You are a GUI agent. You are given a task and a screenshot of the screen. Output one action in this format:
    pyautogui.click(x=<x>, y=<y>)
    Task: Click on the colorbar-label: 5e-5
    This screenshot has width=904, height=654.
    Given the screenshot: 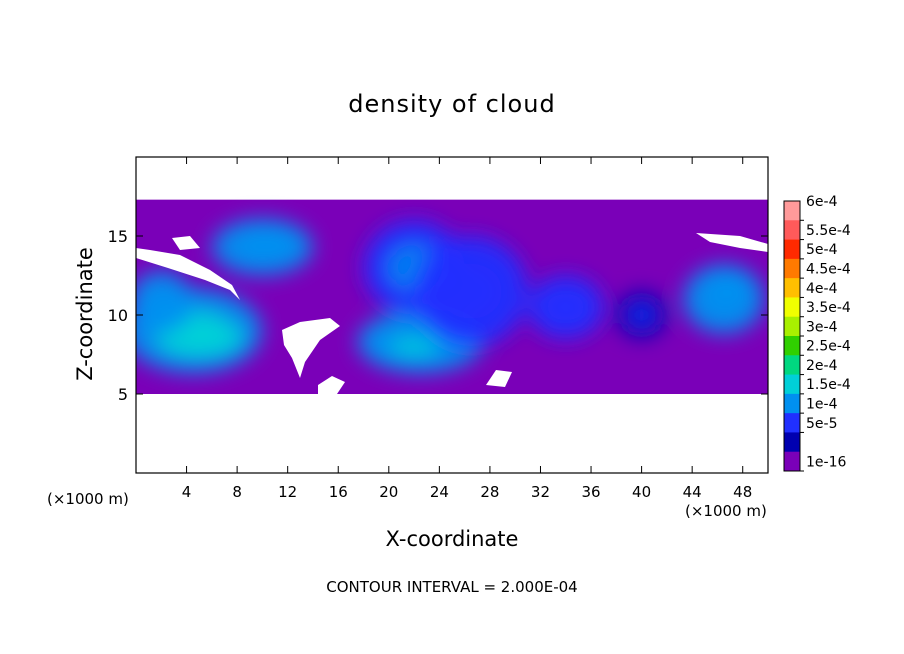 What is the action you would take?
    pyautogui.click(x=821, y=424)
    